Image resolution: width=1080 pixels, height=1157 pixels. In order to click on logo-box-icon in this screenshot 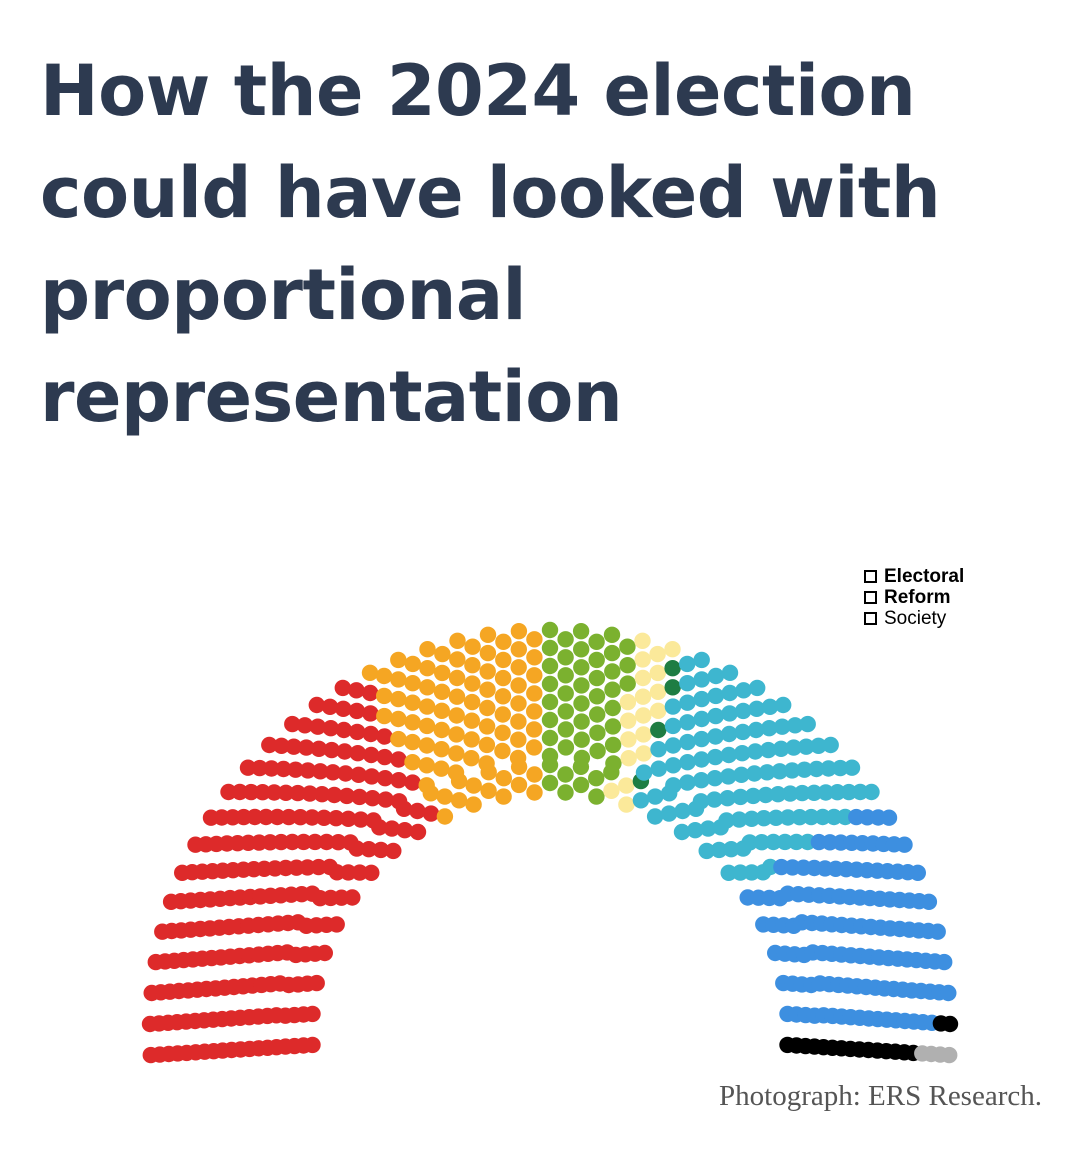, I will do `click(870, 597)`.